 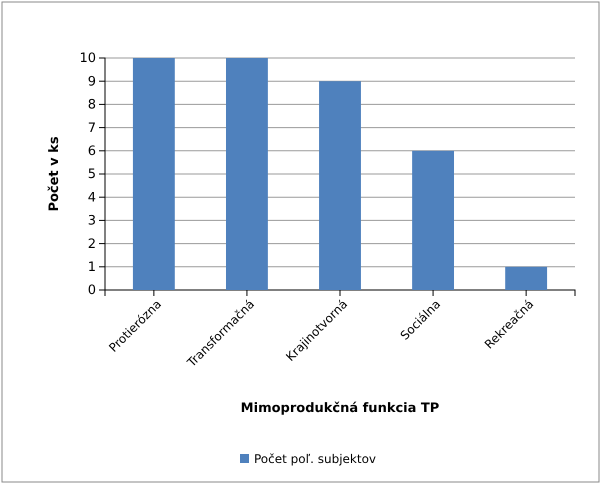 I want to click on y-axis-title: Počet v ks, so click(x=54, y=174).